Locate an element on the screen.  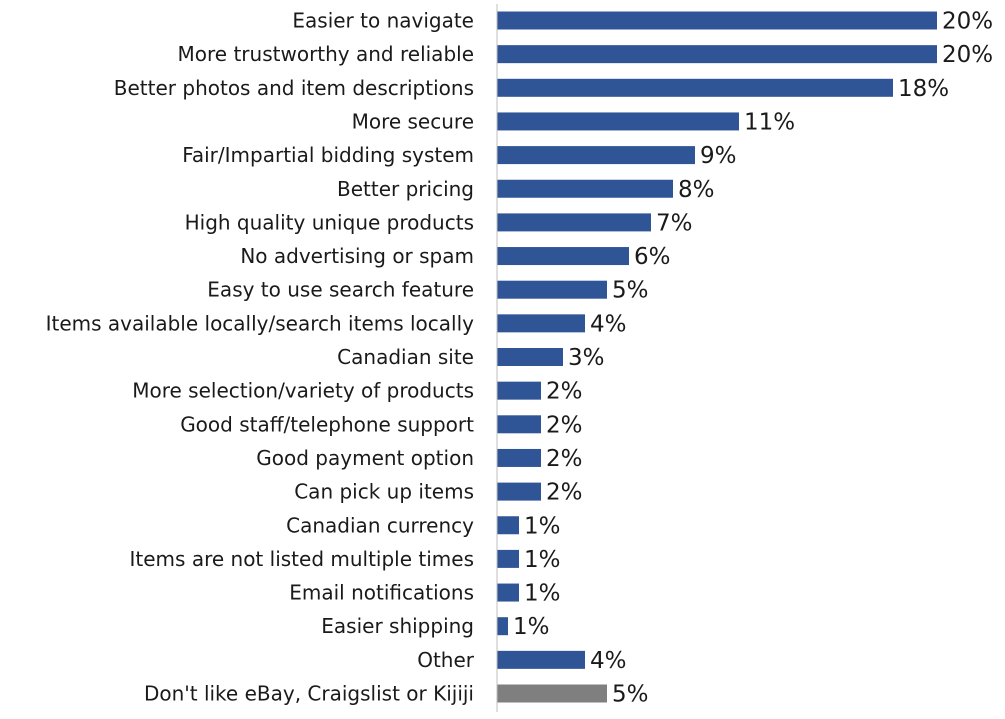
value-label-9: 4% is located at coordinates (608, 324).